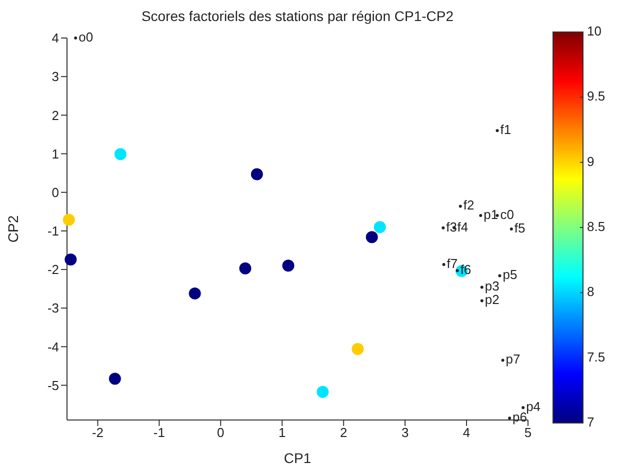 This screenshot has height=467, width=623. Describe the element at coordinates (55, 192) in the screenshot. I see `y-tick-label: 0` at that location.